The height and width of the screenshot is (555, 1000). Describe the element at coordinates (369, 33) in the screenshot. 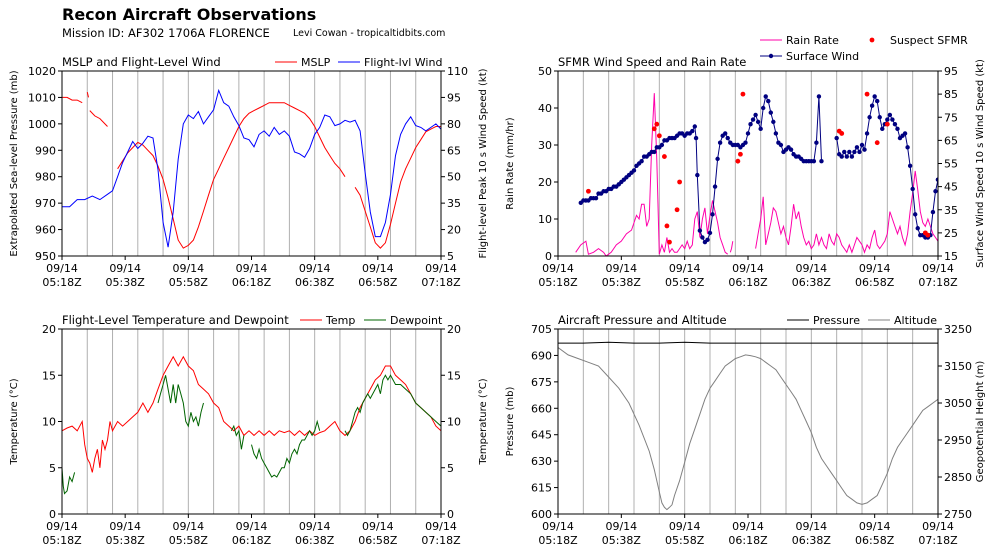

I see `credit: Levi Cowan - tropicaltidbits.com` at that location.